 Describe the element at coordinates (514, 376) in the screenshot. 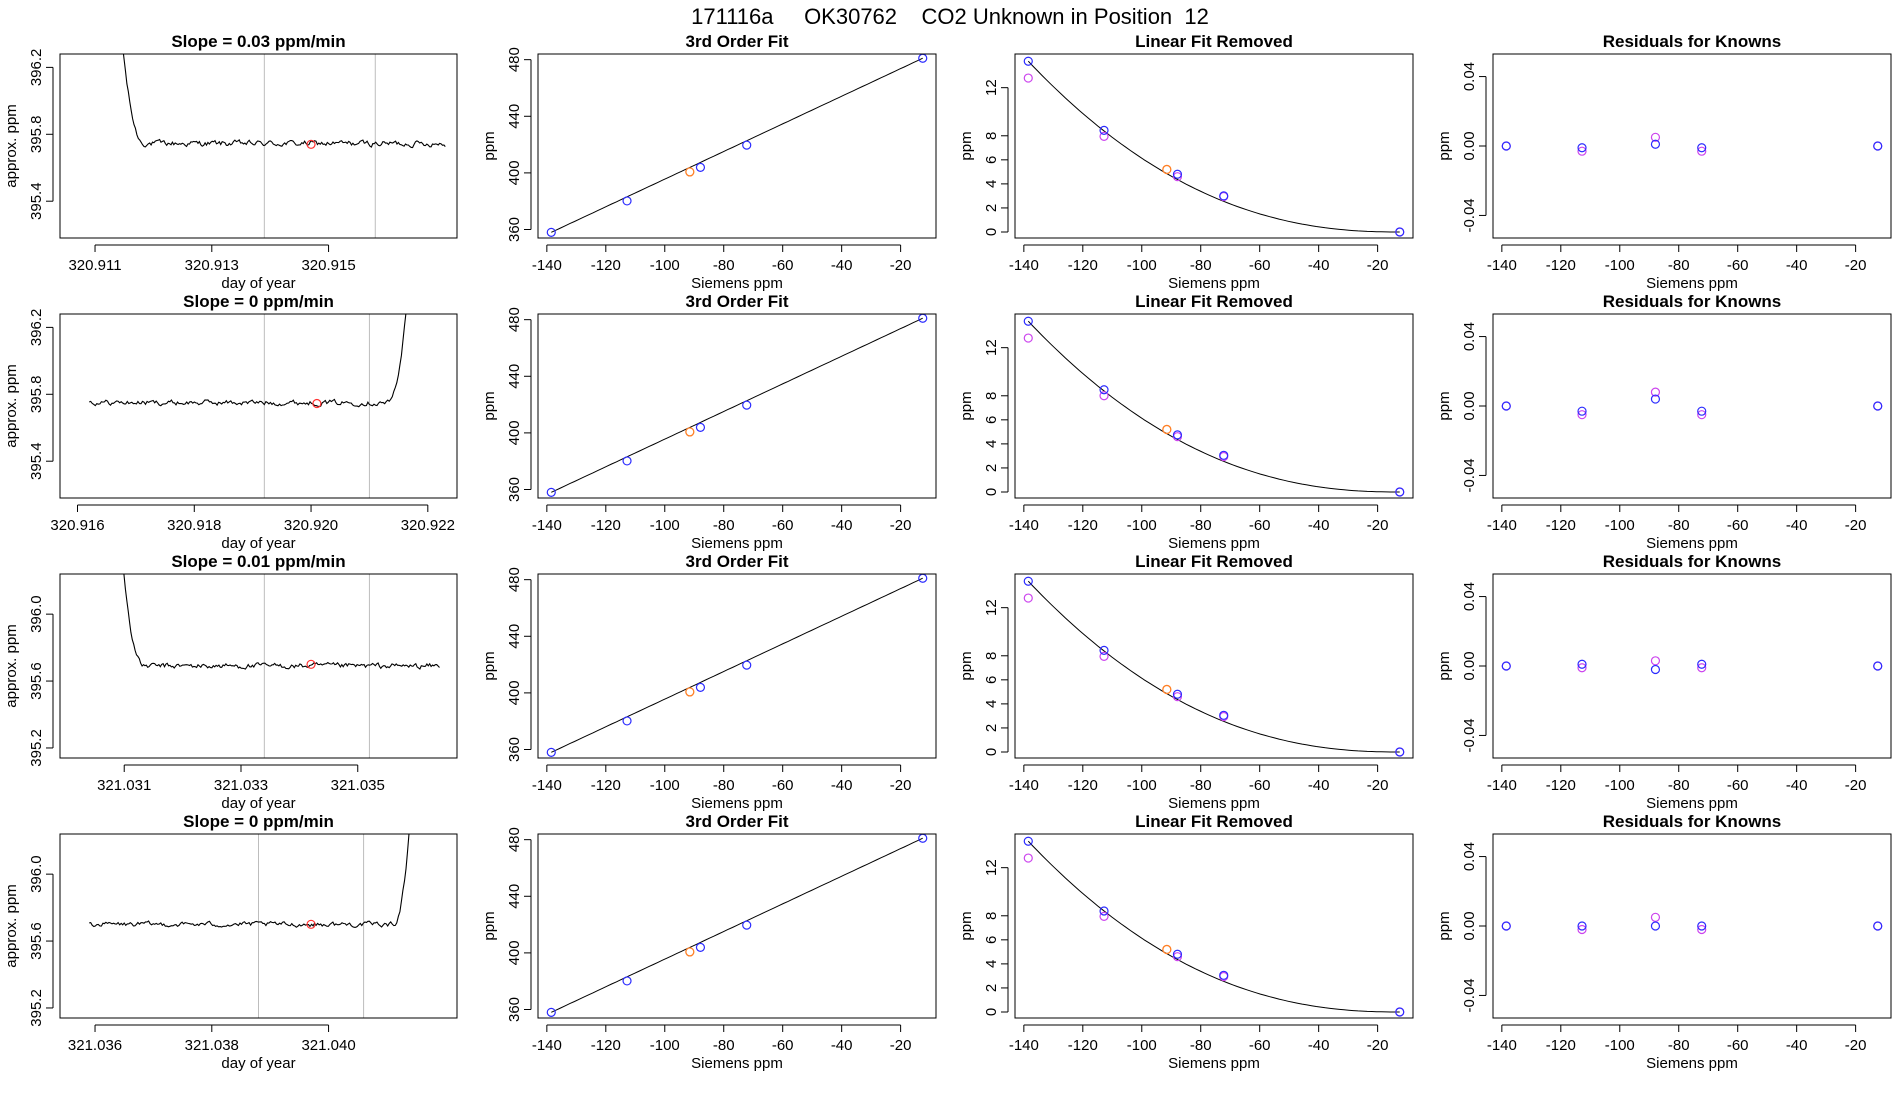

I see `y-tick-label: 440` at that location.